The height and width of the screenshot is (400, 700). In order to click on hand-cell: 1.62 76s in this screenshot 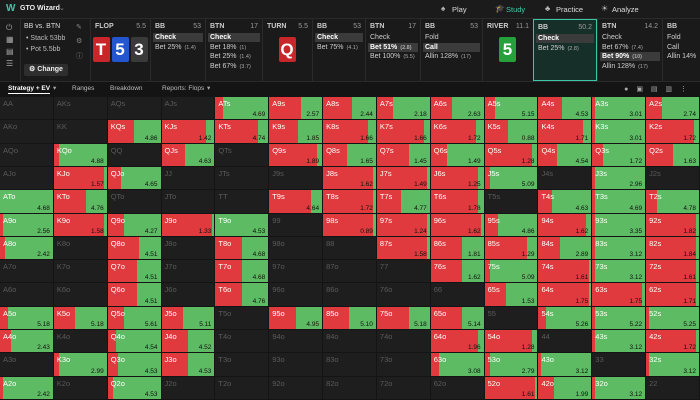, I will do `click(457, 271)`.